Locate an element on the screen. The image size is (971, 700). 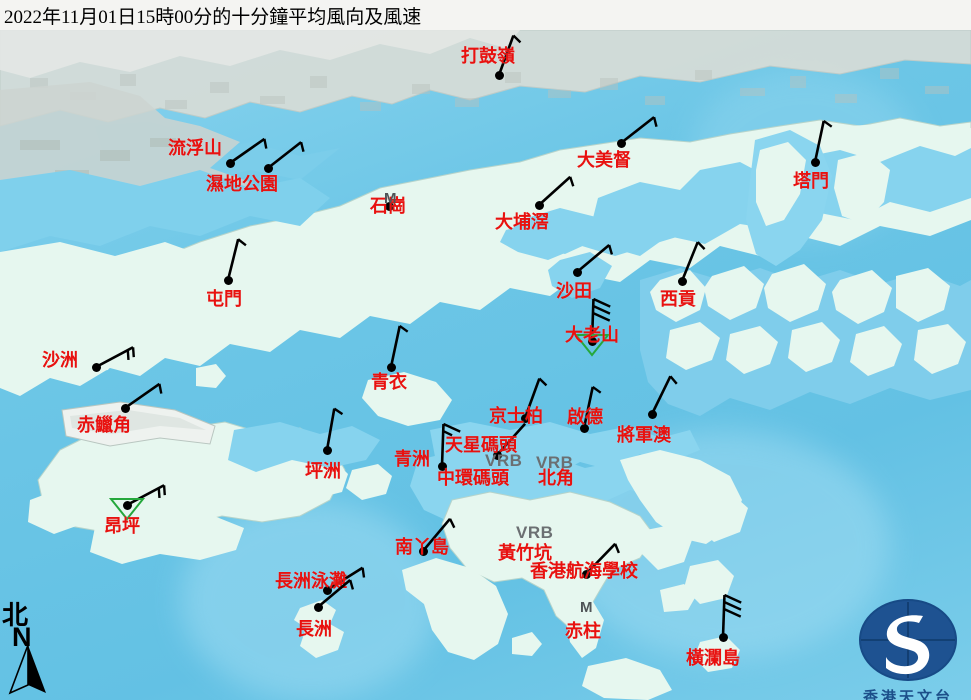
compass-rose: 北 N is located at coordinates (37, 647).